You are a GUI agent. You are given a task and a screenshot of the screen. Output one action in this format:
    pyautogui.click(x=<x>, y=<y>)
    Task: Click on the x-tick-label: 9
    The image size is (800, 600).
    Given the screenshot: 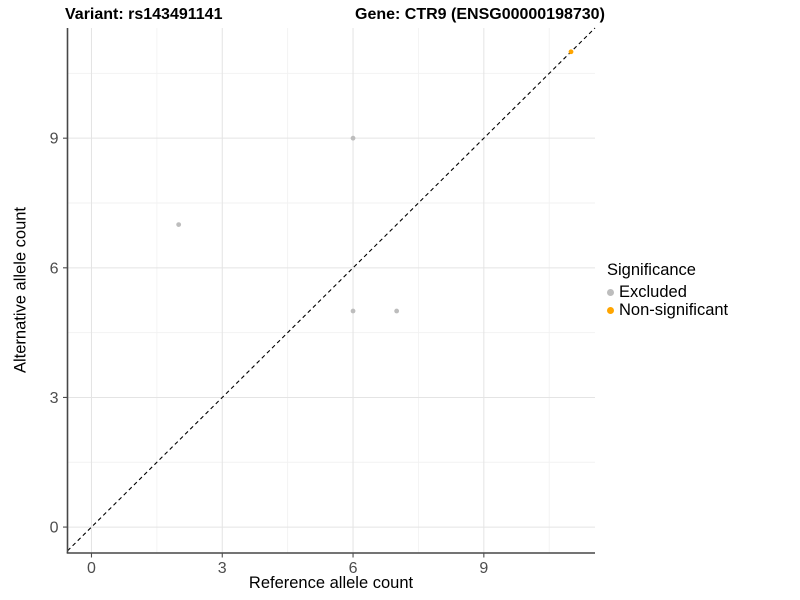 What is the action you would take?
    pyautogui.click(x=483, y=568)
    